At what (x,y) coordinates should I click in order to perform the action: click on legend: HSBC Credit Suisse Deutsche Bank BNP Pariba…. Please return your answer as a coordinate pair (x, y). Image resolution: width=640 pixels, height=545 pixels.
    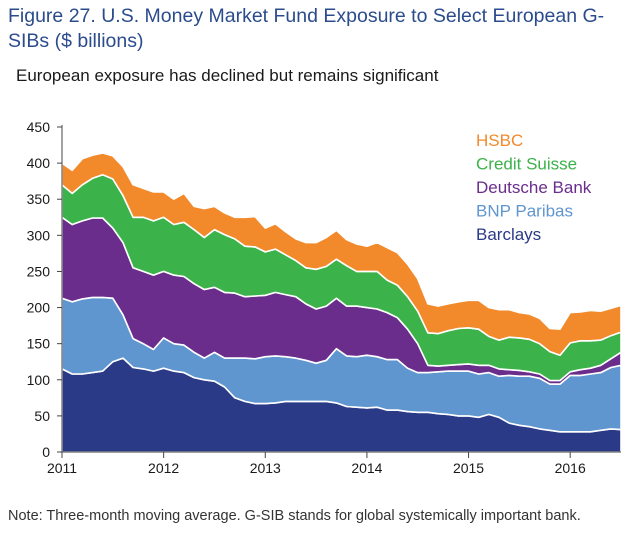
    Looking at the image, I should click on (534, 187).